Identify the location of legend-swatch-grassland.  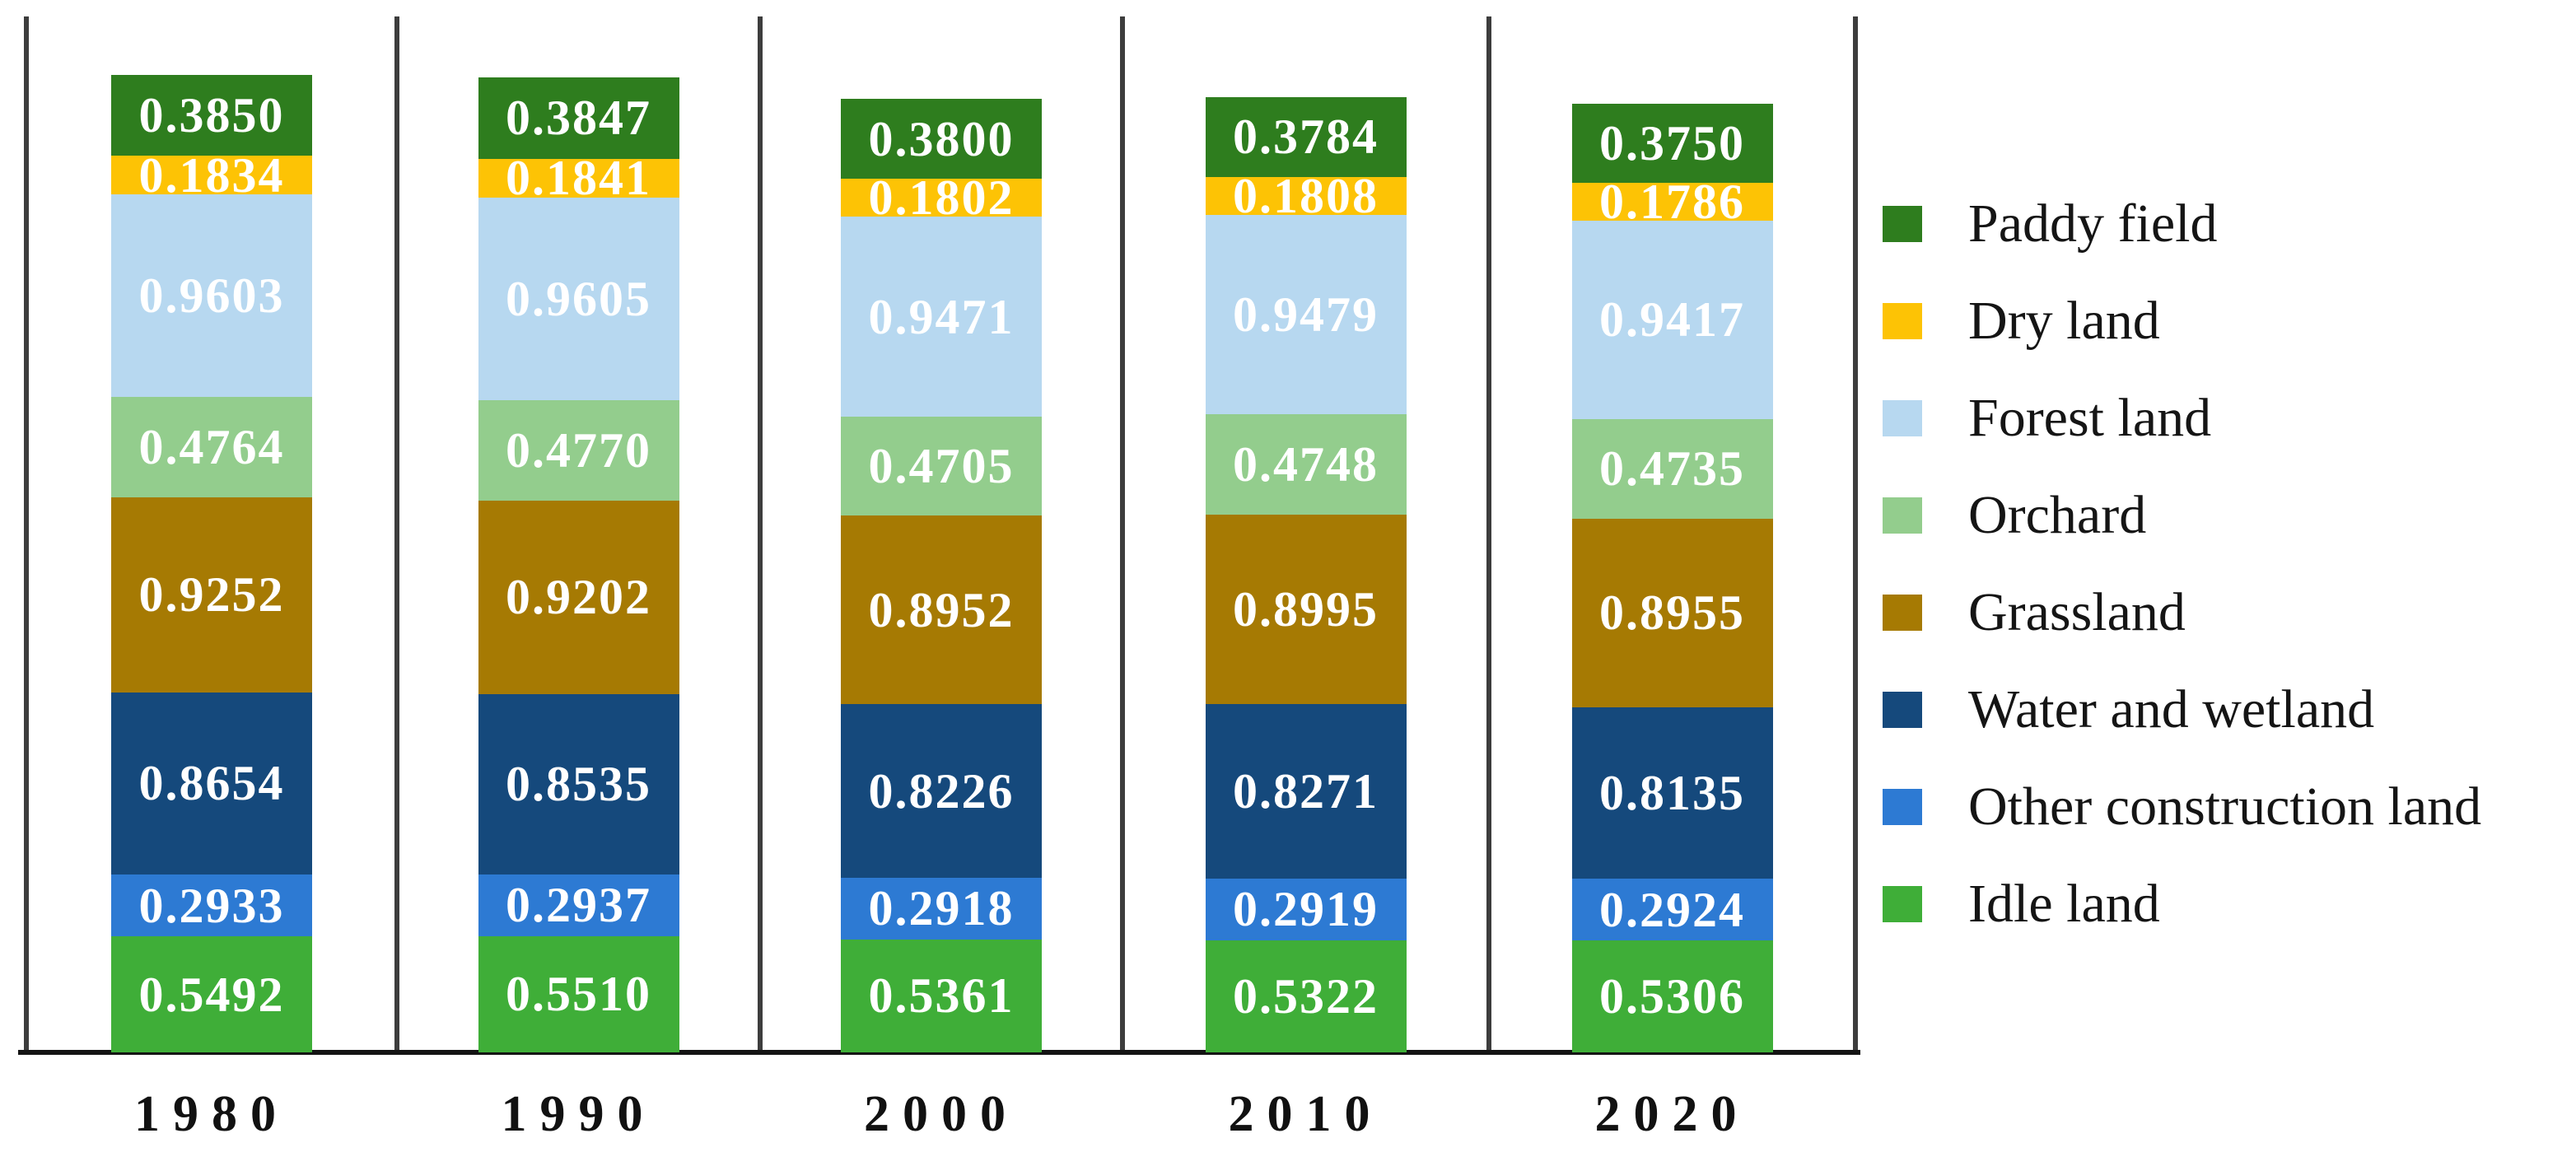
(1902, 613).